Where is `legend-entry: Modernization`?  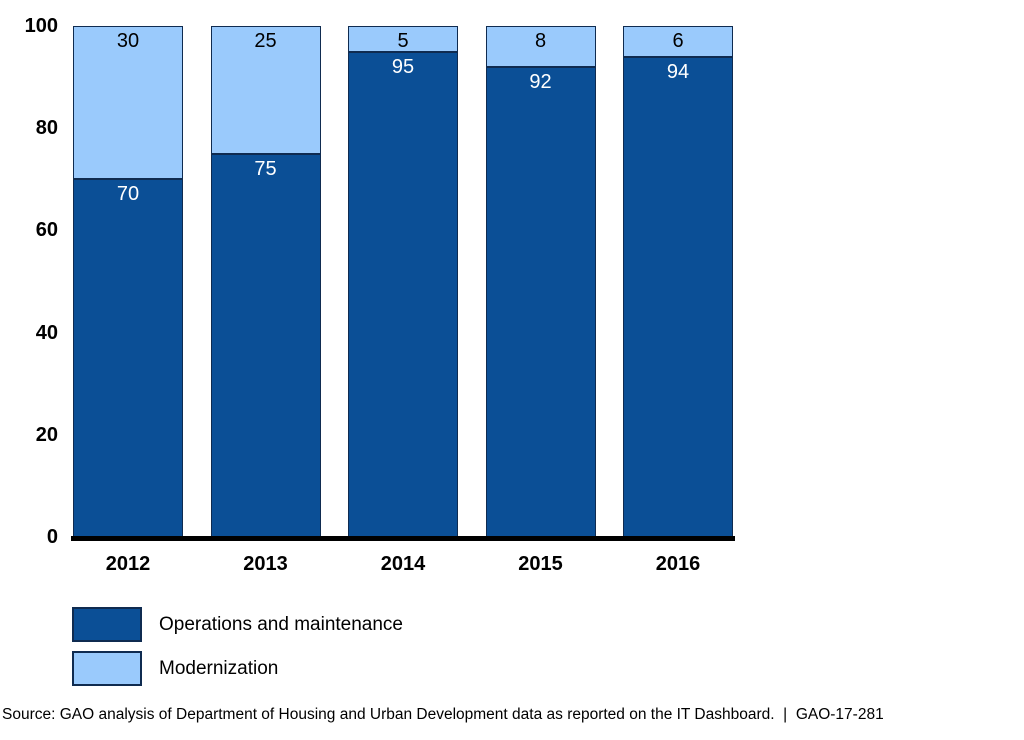 legend-entry: Modernization is located at coordinates (237, 668).